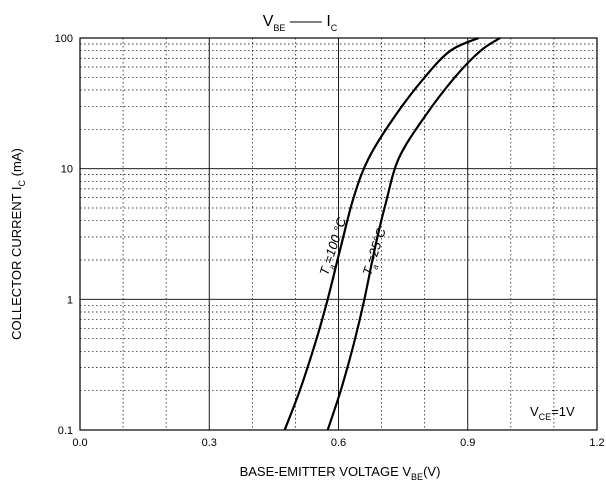 The width and height of the screenshot is (606, 486). I want to click on title-right-sub: C, so click(334, 28).